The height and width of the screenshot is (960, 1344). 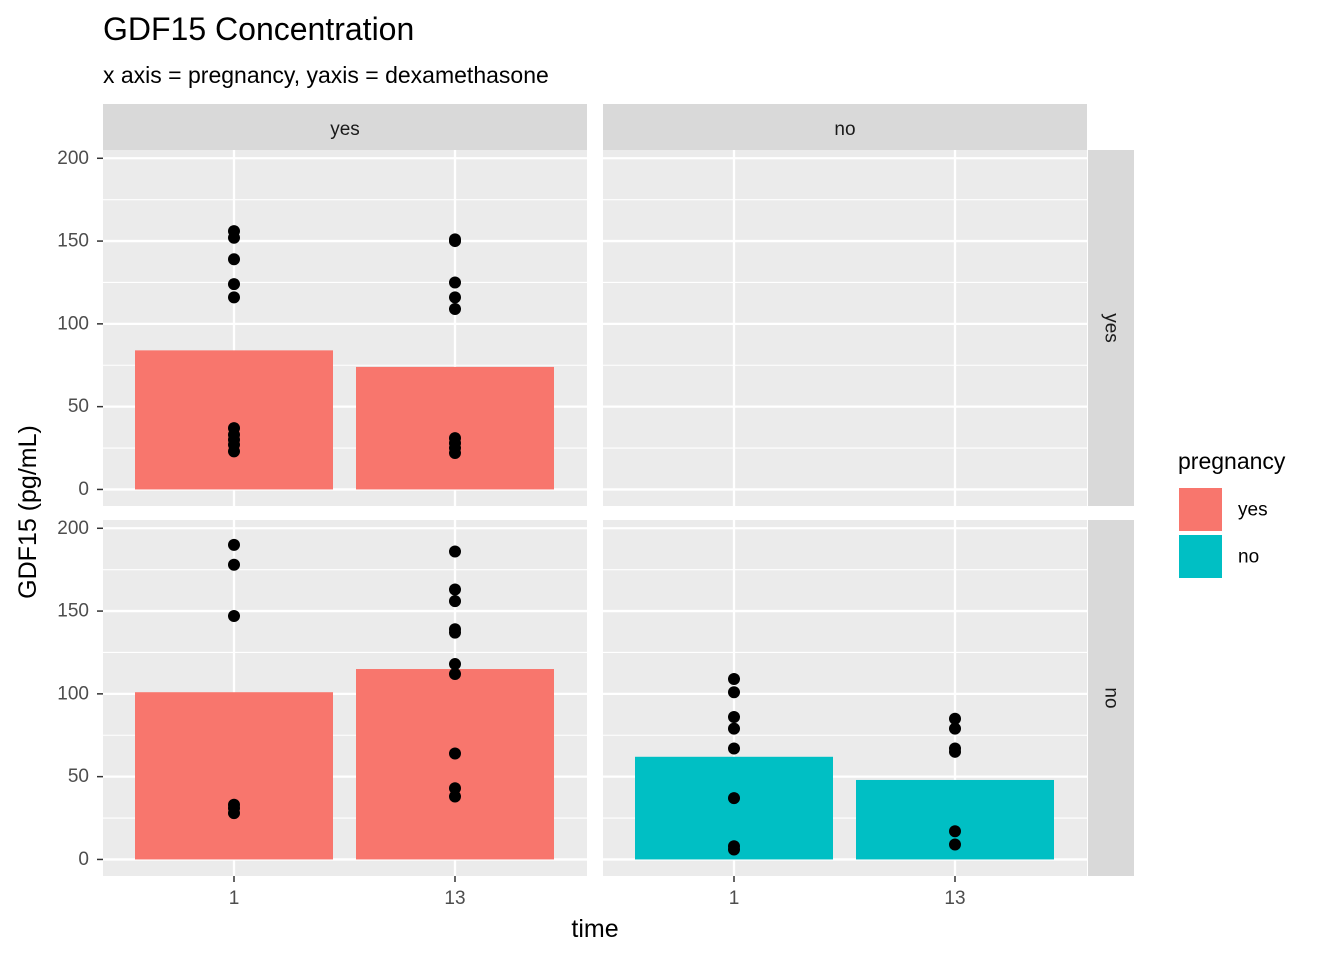 I want to click on row-strip-yes, so click(x=1111, y=328).